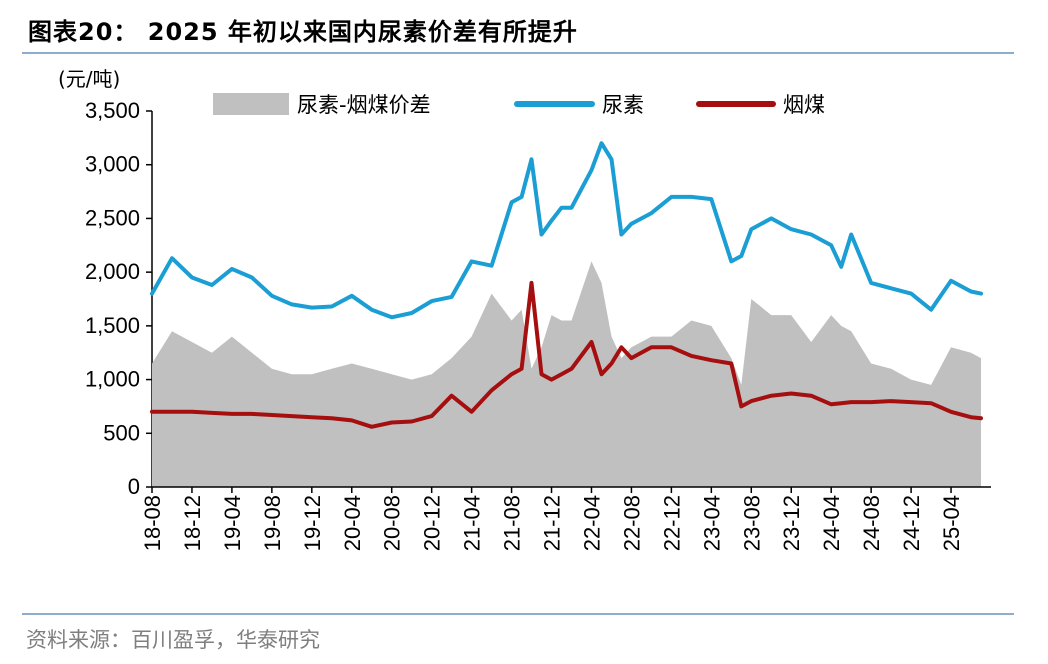 The height and width of the screenshot is (664, 1048). What do you see at coordinates (591, 523) in the screenshot?
I see `x-tick-label: 22-04` at bounding box center [591, 523].